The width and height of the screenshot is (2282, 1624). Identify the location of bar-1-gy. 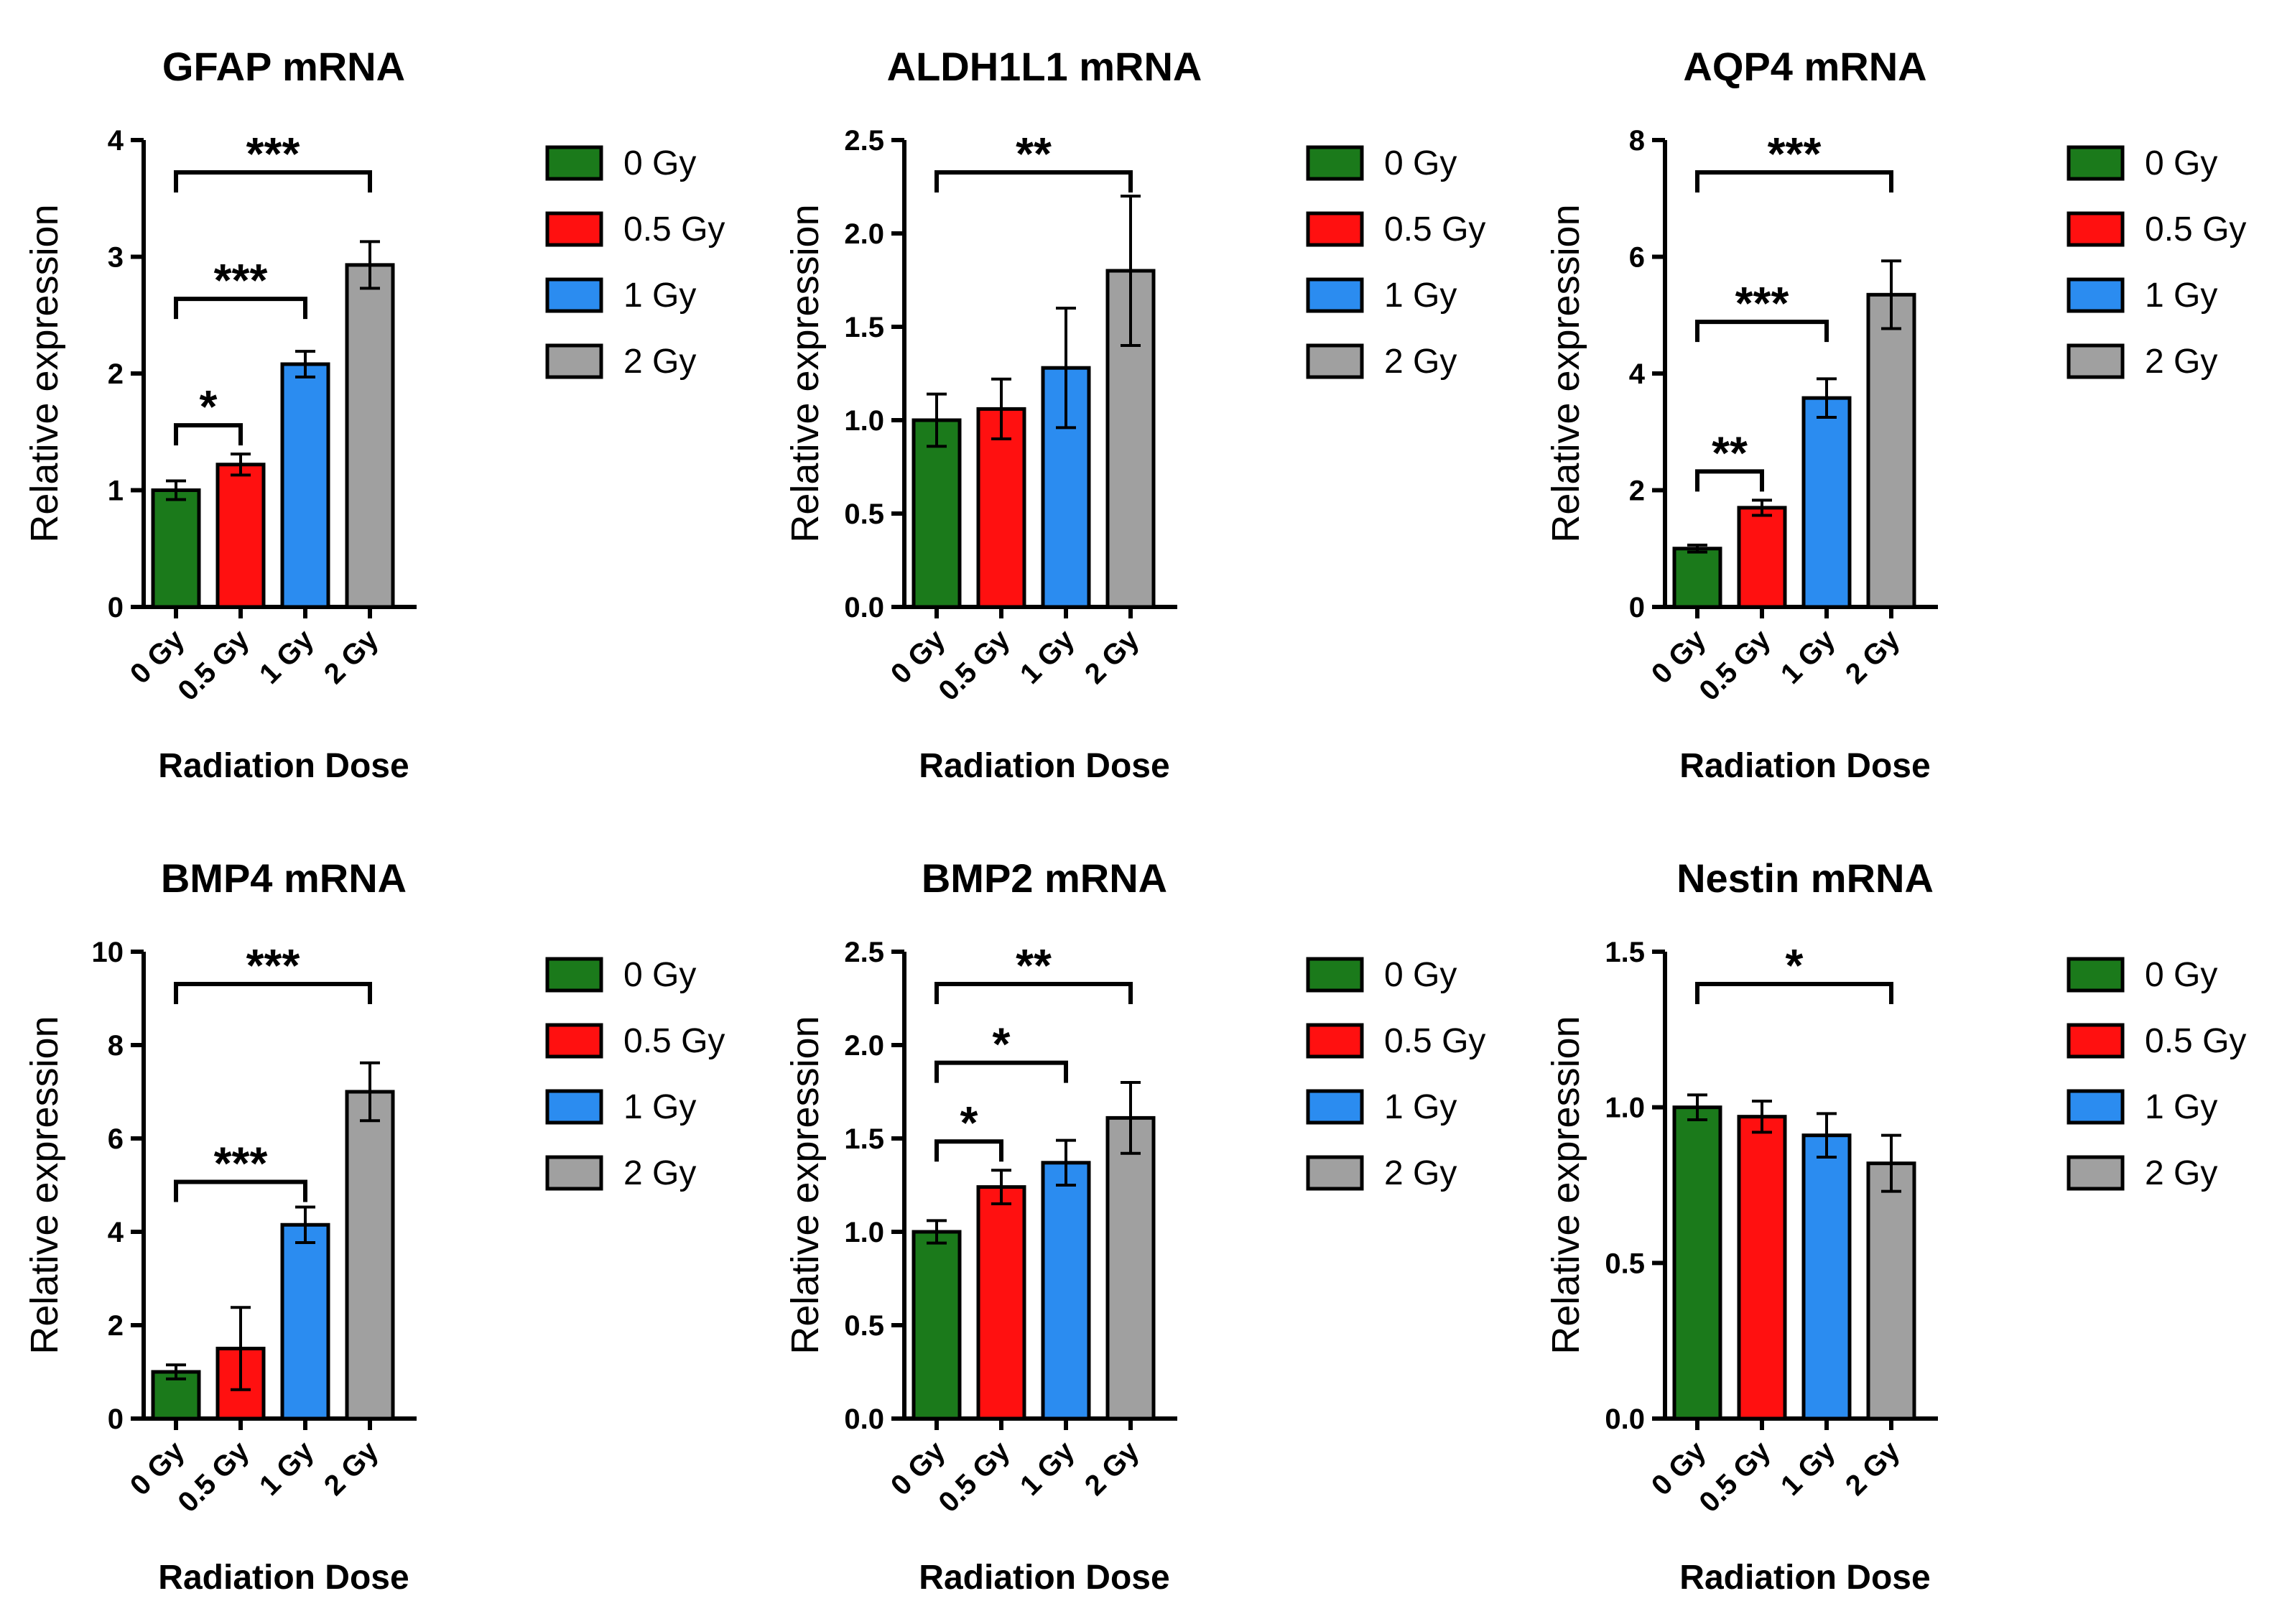
(305, 1321).